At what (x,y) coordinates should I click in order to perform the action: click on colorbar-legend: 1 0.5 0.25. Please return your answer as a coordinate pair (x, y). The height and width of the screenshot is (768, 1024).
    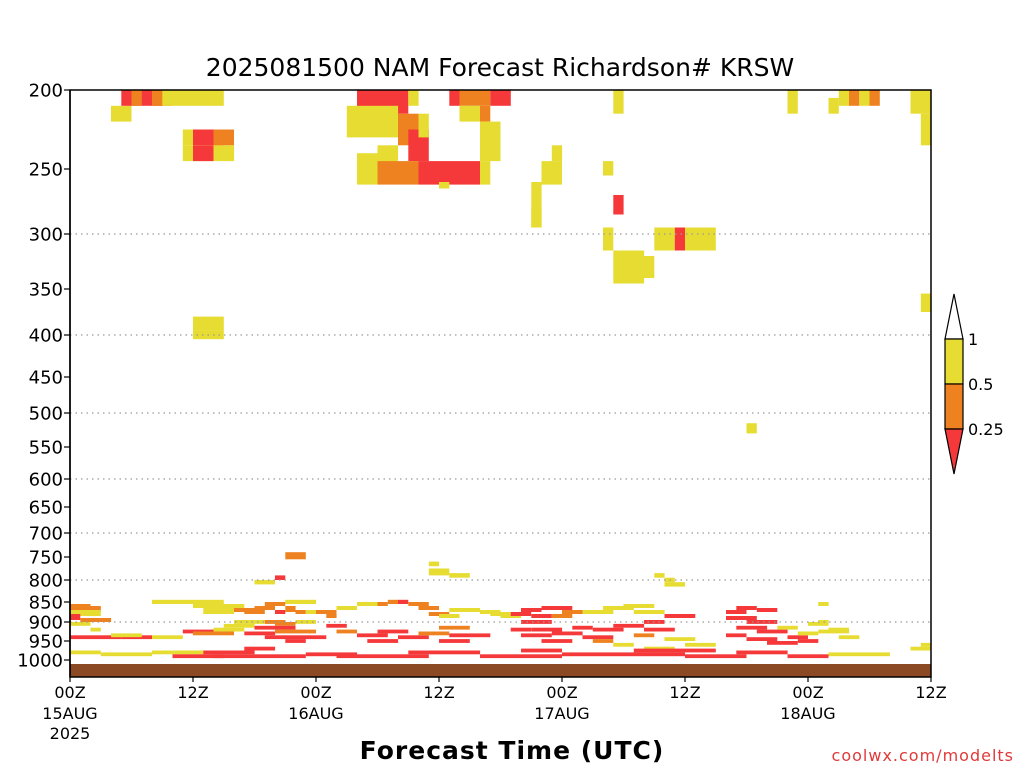
    Looking at the image, I should click on (974, 384).